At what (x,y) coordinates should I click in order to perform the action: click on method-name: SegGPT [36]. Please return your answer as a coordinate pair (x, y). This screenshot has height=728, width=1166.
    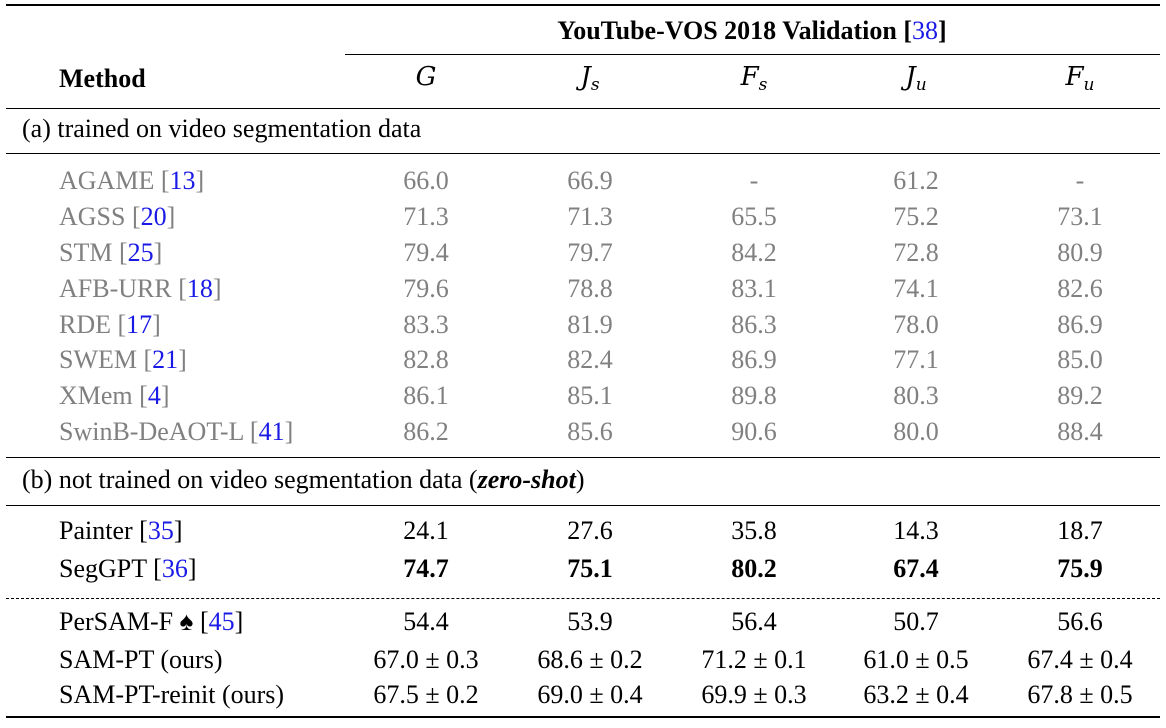
    Looking at the image, I should click on (128, 568).